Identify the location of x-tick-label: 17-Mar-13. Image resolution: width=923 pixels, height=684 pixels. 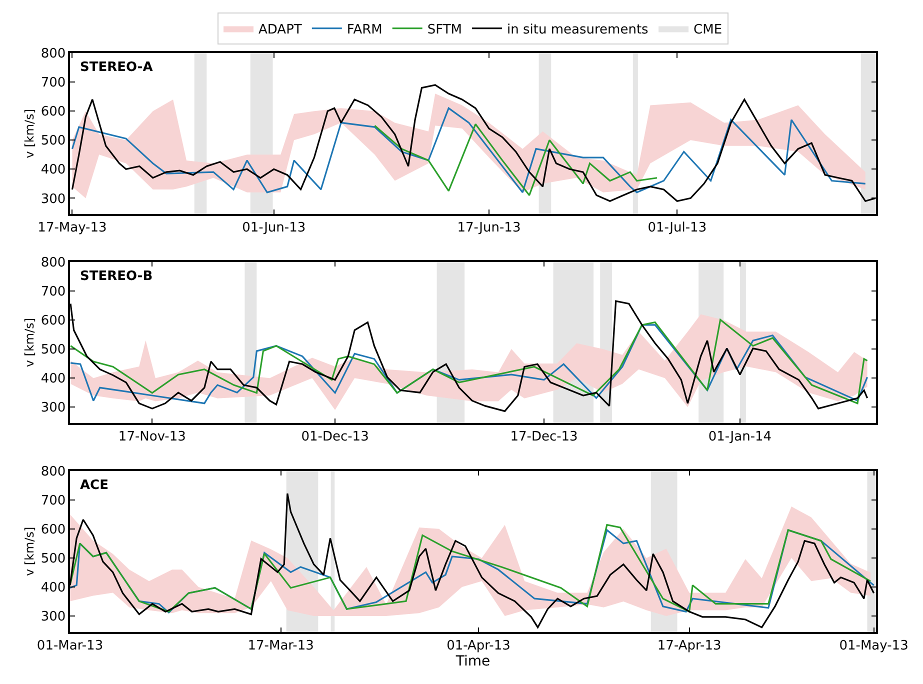
(281, 646).